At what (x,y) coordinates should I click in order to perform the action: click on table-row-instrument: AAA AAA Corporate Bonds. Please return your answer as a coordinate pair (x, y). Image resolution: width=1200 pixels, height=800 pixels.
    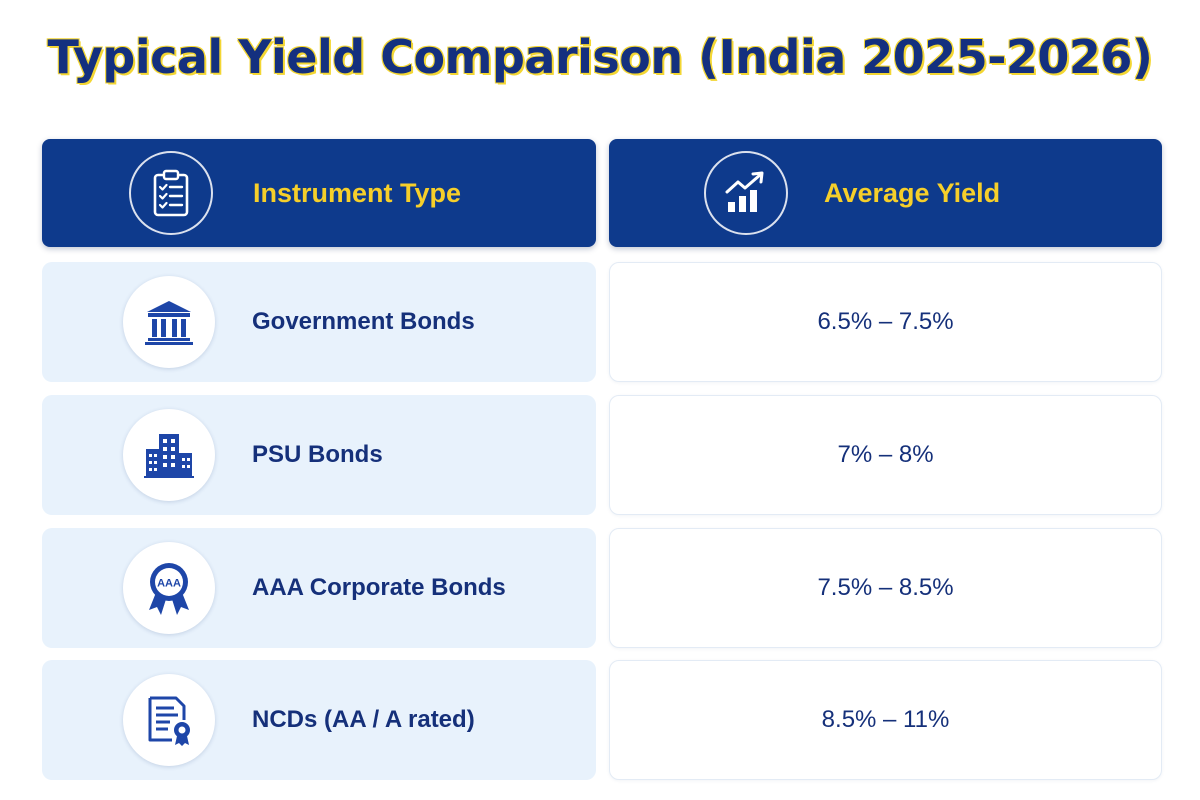
    Looking at the image, I should click on (319, 588).